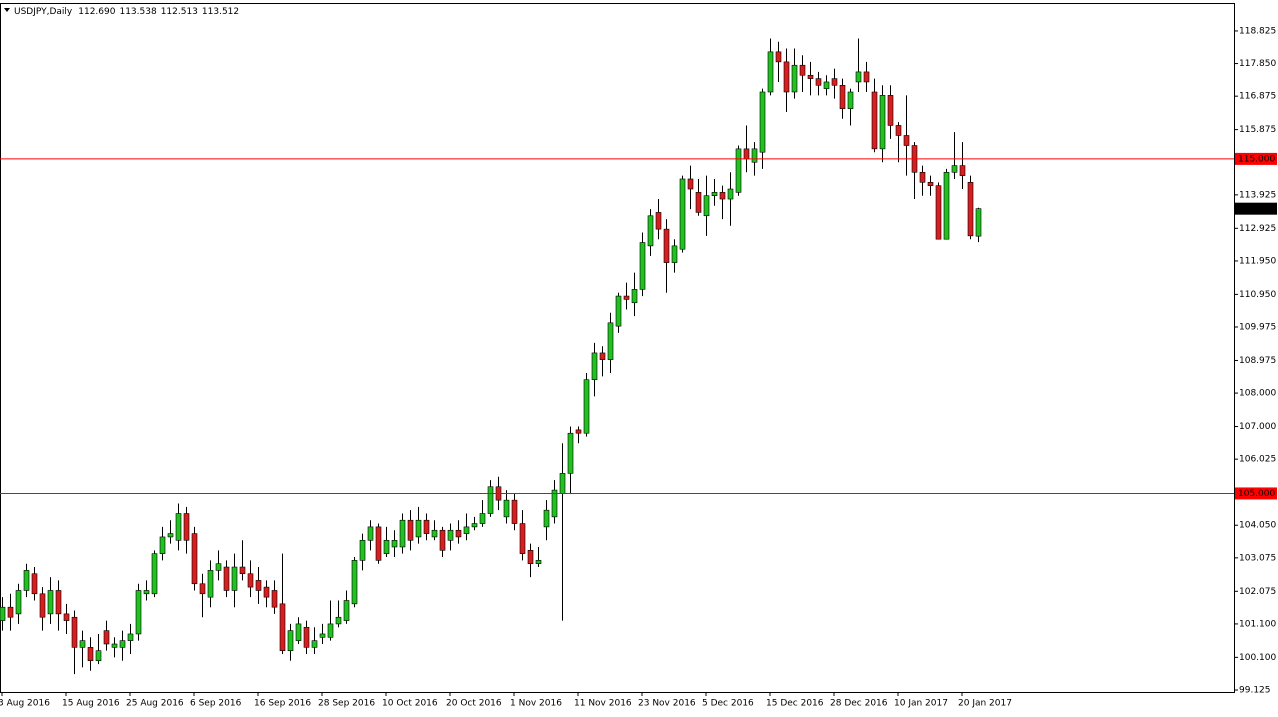 This screenshot has height=717, width=1278. What do you see at coordinates (1257, 526) in the screenshot?
I see `y-tick-label: 104.050` at bounding box center [1257, 526].